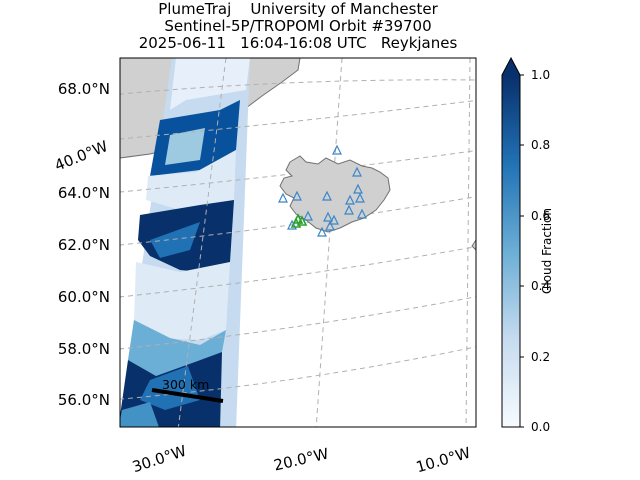 This screenshot has height=480, width=640. What do you see at coordinates (298, 9) in the screenshot?
I see `title-line-1: PlumeTraj University of Manchester` at bounding box center [298, 9].